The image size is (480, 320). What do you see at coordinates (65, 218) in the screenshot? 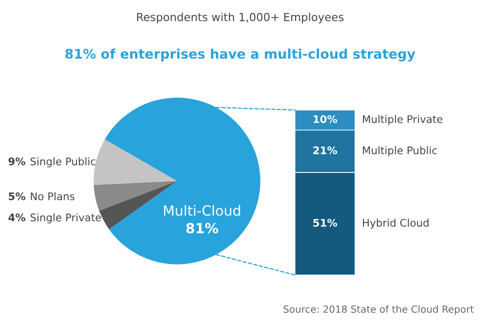
I see `slice-label: Single Private` at bounding box center [65, 218].